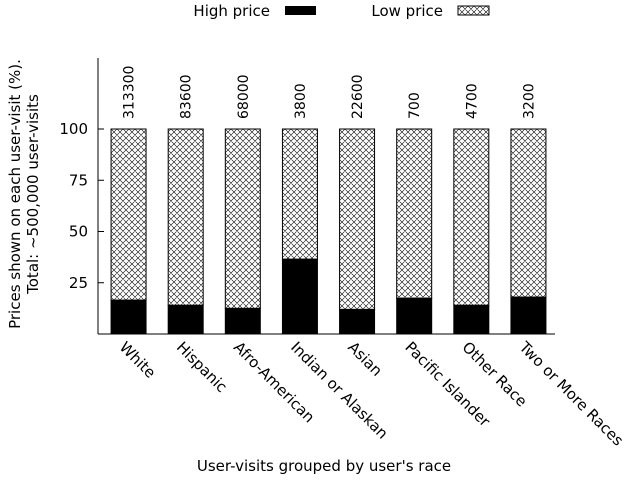  Describe the element at coordinates (472, 101) in the screenshot. I see `count-label: 4700` at that location.